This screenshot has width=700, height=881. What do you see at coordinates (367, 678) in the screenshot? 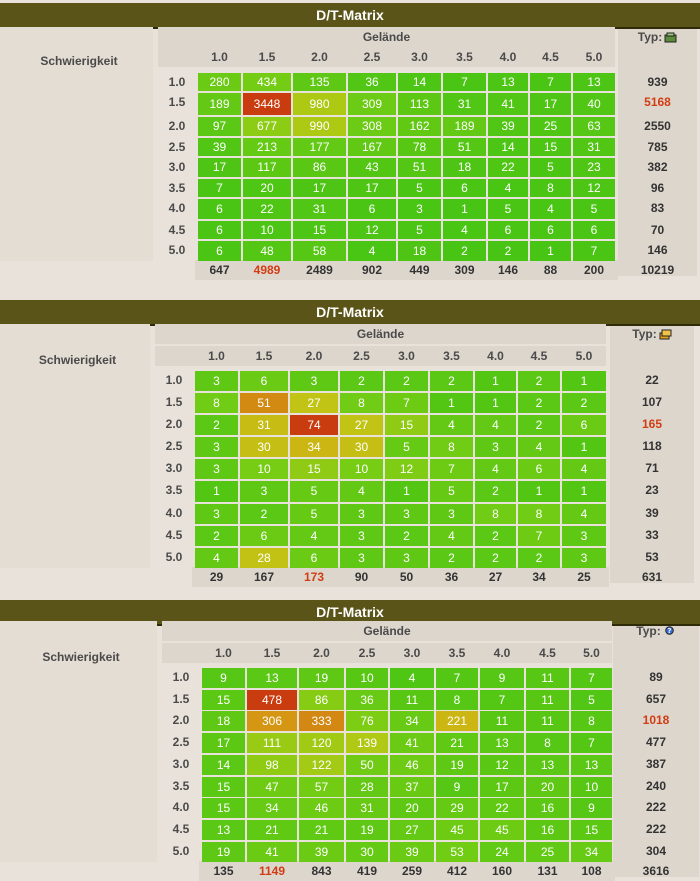
I see `matrix-cell: 10` at bounding box center [367, 678].